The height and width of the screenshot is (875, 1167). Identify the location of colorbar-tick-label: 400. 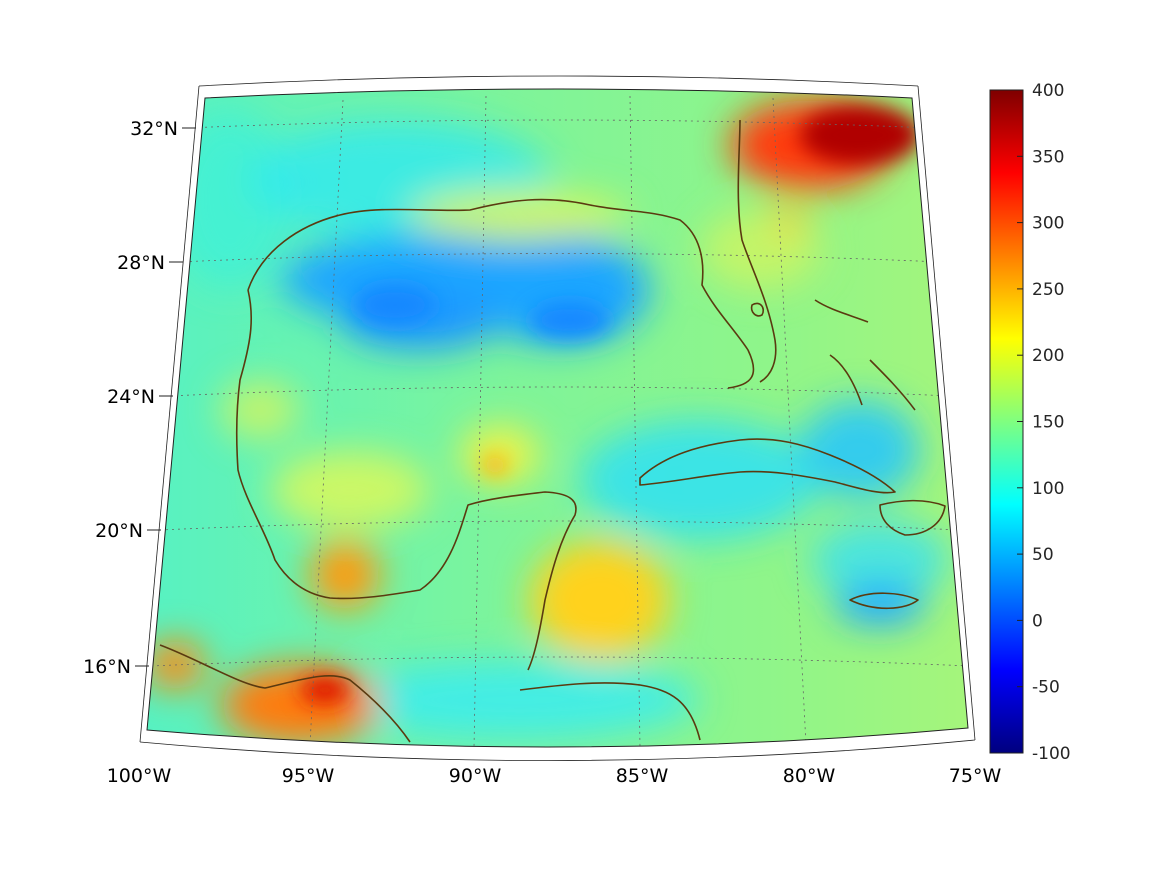
(1048, 91).